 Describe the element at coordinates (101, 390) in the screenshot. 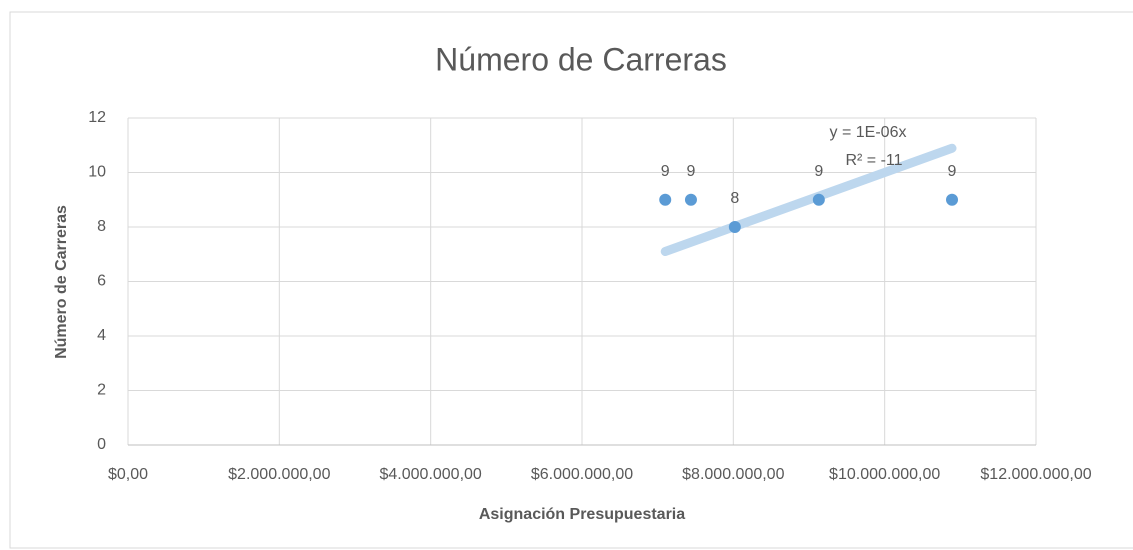

I see `y-tick-label: 2` at that location.